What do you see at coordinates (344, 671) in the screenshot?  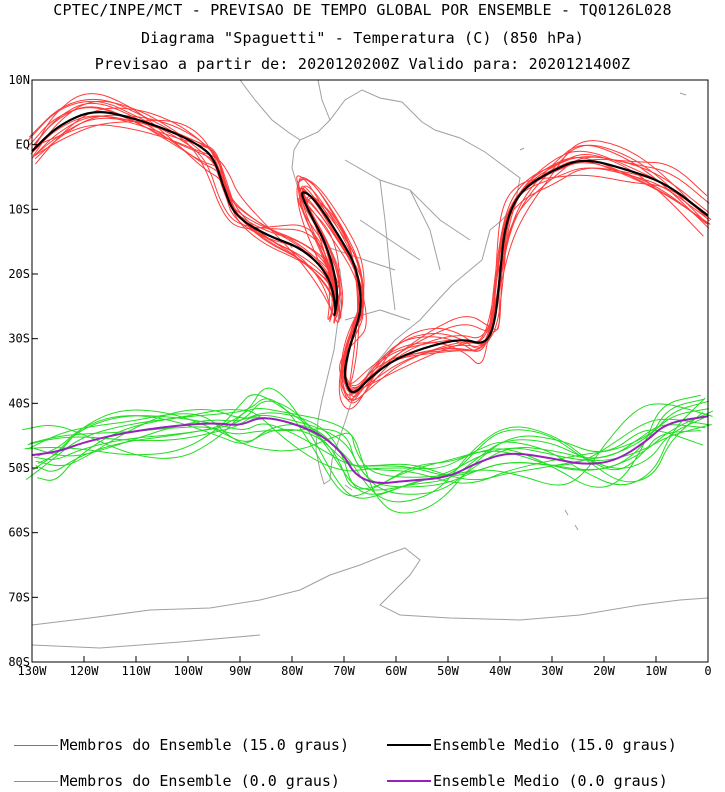 I see `lon-tick-label: 70W` at bounding box center [344, 671].